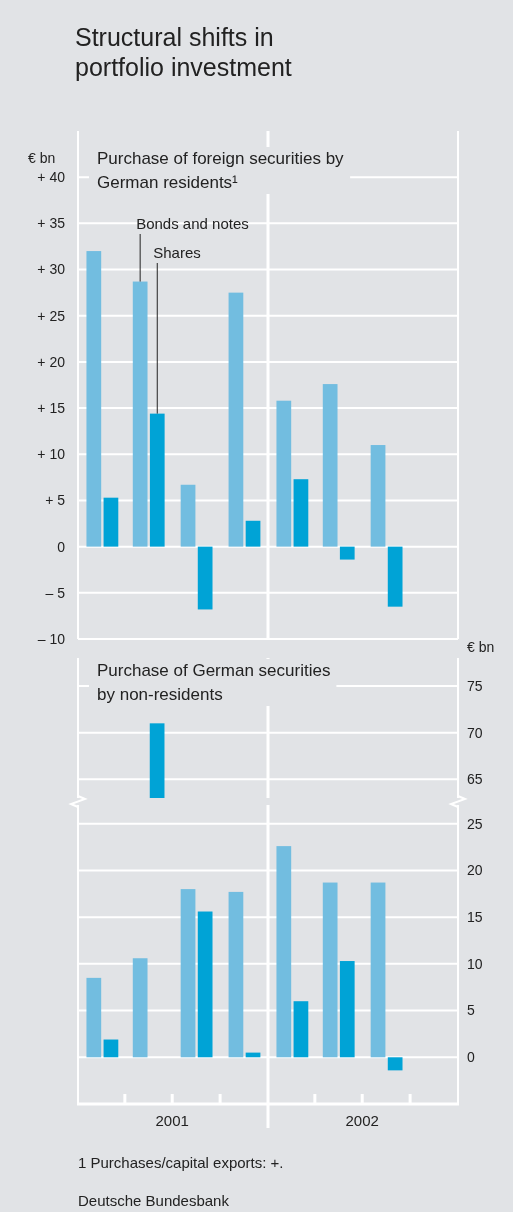 Image resolution: width=513 pixels, height=1212 pixels. I want to click on y2-tick-label: 65, so click(475, 779).